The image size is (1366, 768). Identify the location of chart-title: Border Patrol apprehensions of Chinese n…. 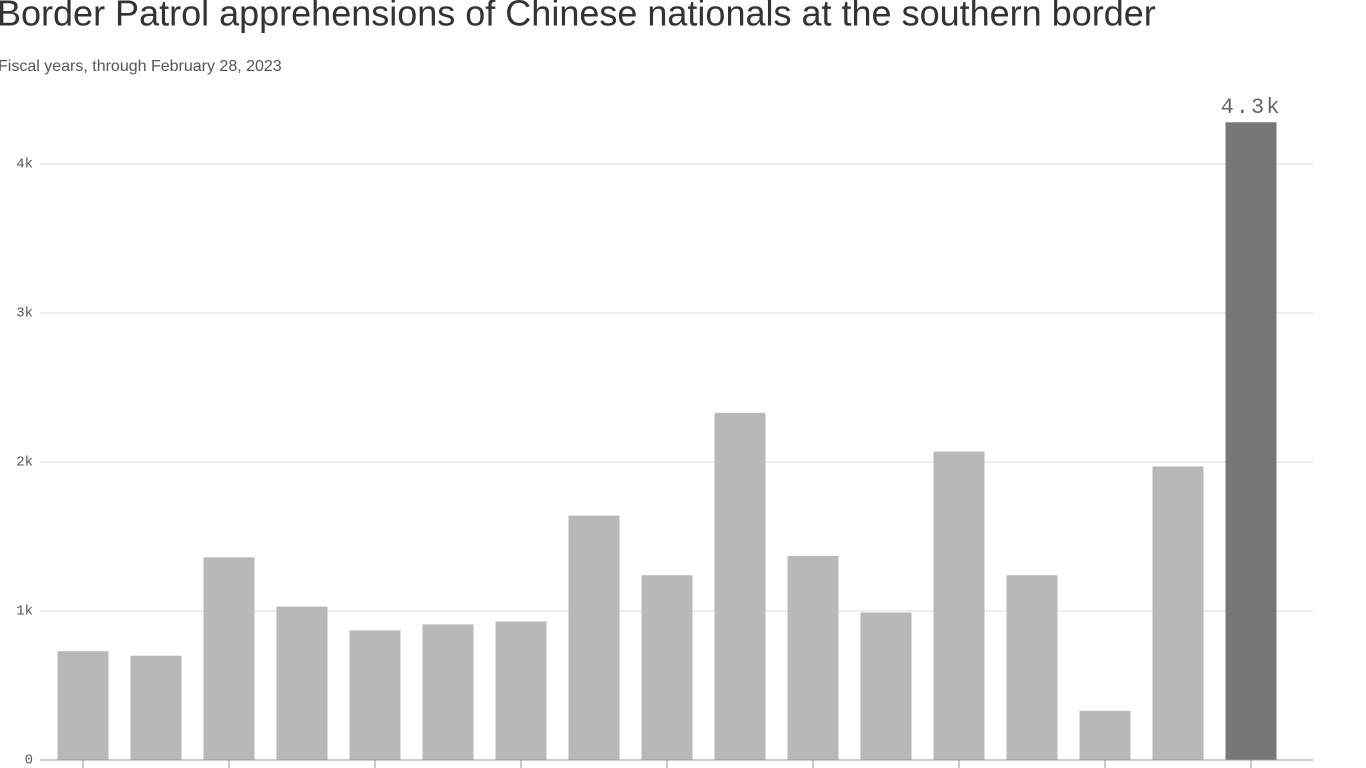
(578, 17).